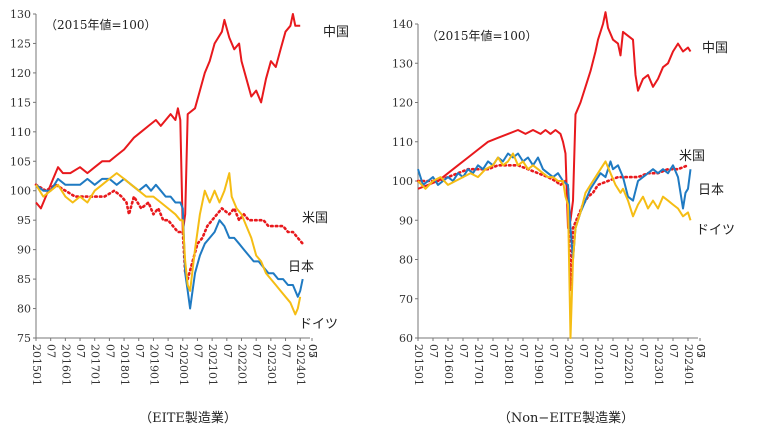 This screenshot has width=768, height=431. I want to click on y-tick-label: 115, so click(20, 102).